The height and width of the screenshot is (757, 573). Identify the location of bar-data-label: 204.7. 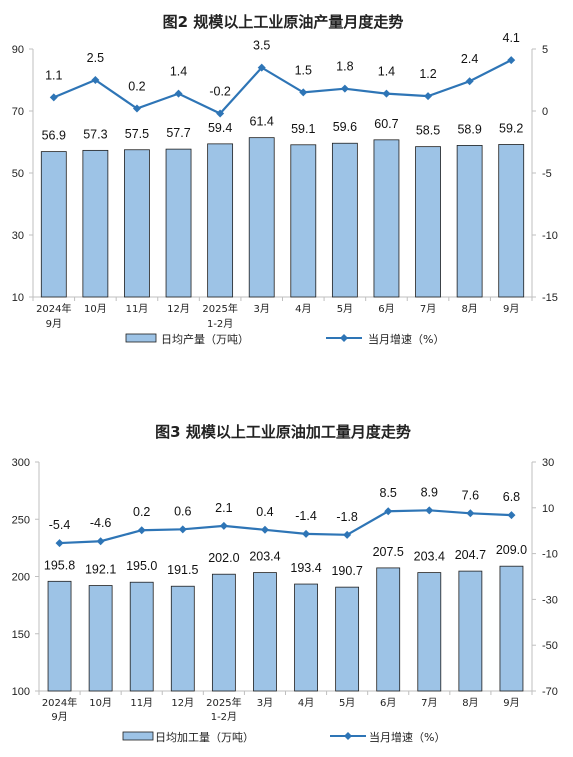
(470, 555).